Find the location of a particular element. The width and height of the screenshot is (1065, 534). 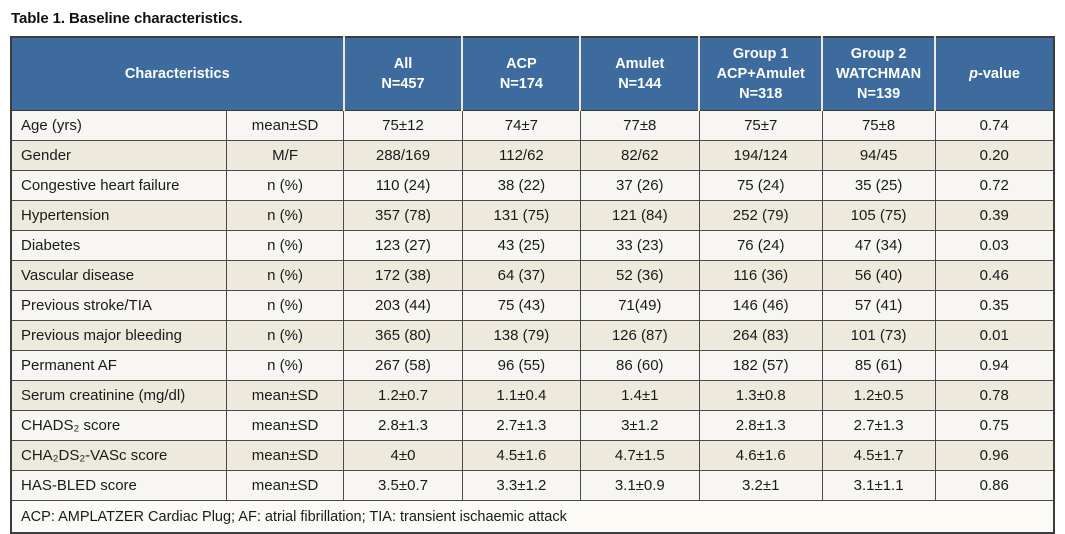

cell-pvalue: 0.94 is located at coordinates (994, 365).